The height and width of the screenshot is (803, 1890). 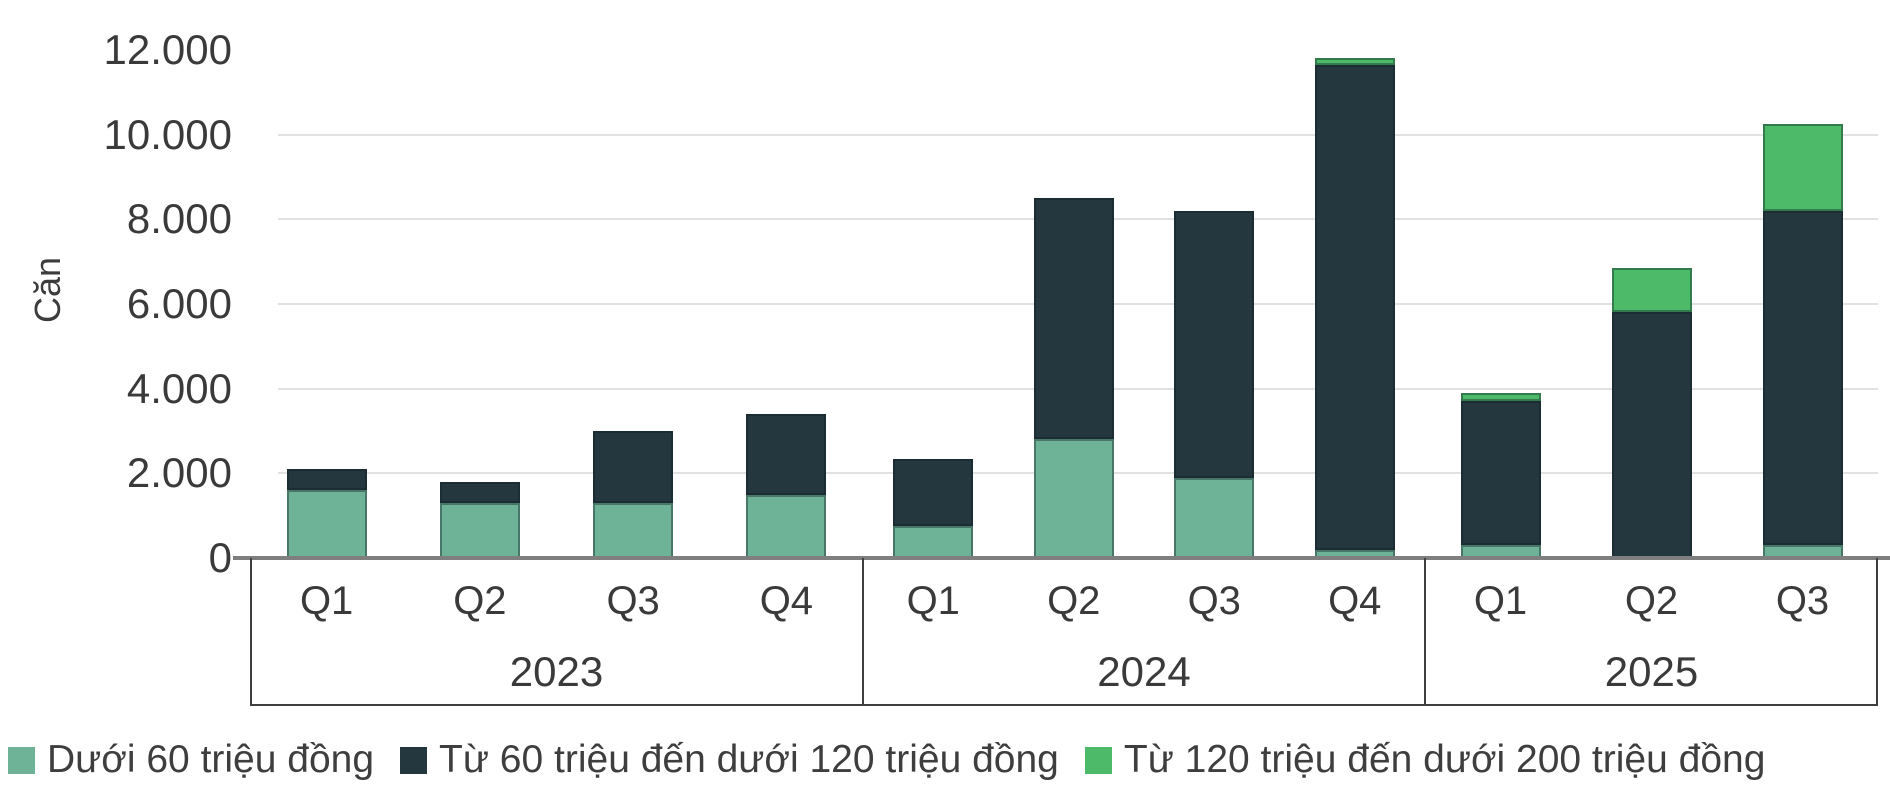 I want to click on quarter-label-2023-Q4: Q4, so click(x=786, y=601).